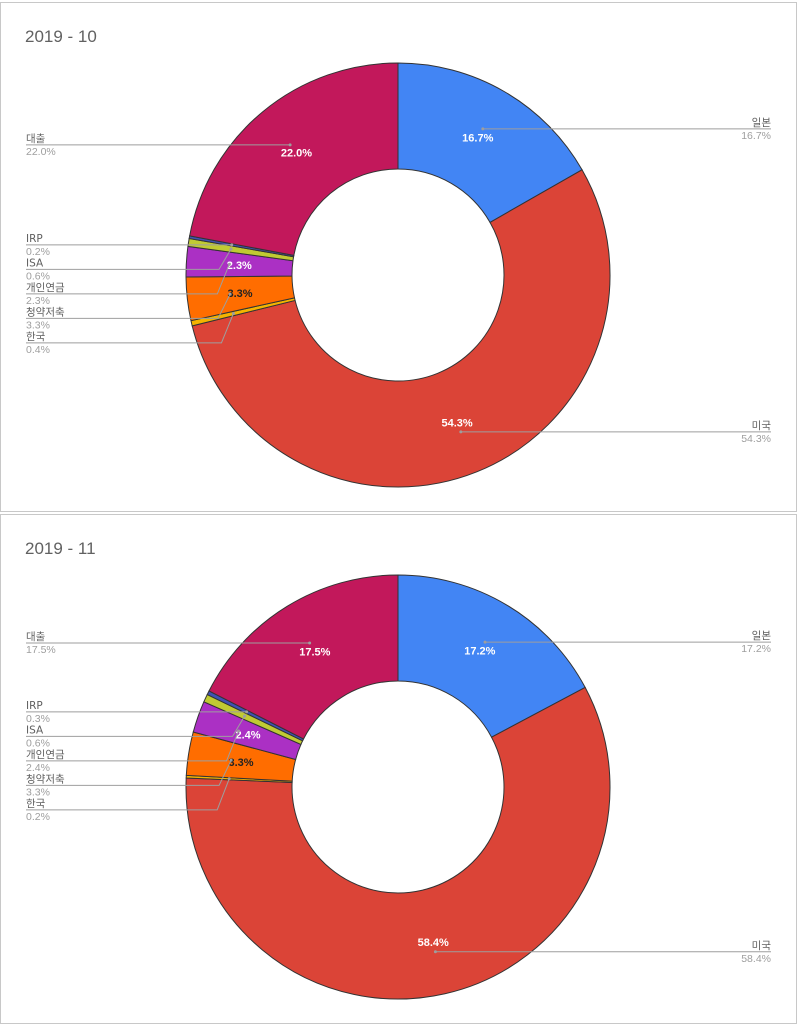 This screenshot has width=798, height=1026. What do you see at coordinates (38, 719) in the screenshot?
I see `legend-value: 0.3%` at bounding box center [38, 719].